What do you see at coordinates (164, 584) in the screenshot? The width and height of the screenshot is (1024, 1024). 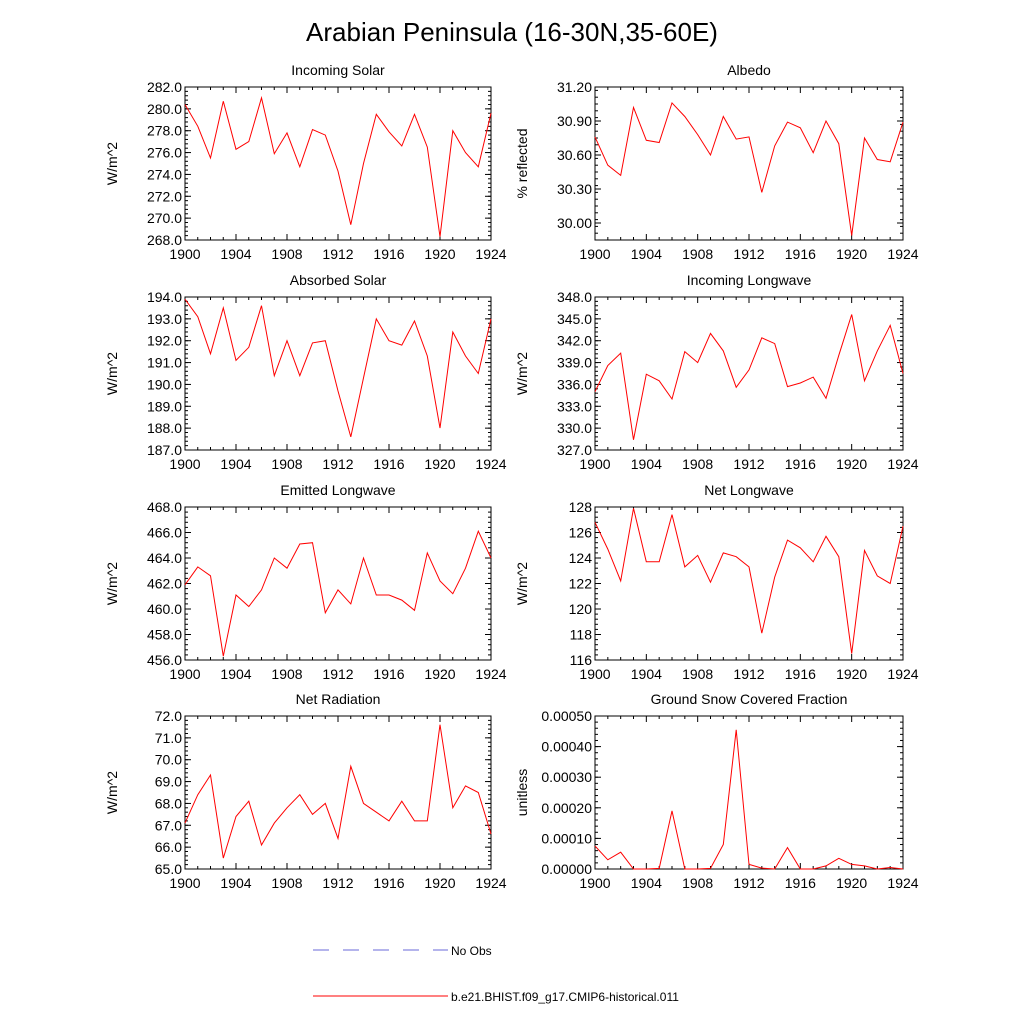 I see `y-tick-label: 462.0` at bounding box center [164, 584].